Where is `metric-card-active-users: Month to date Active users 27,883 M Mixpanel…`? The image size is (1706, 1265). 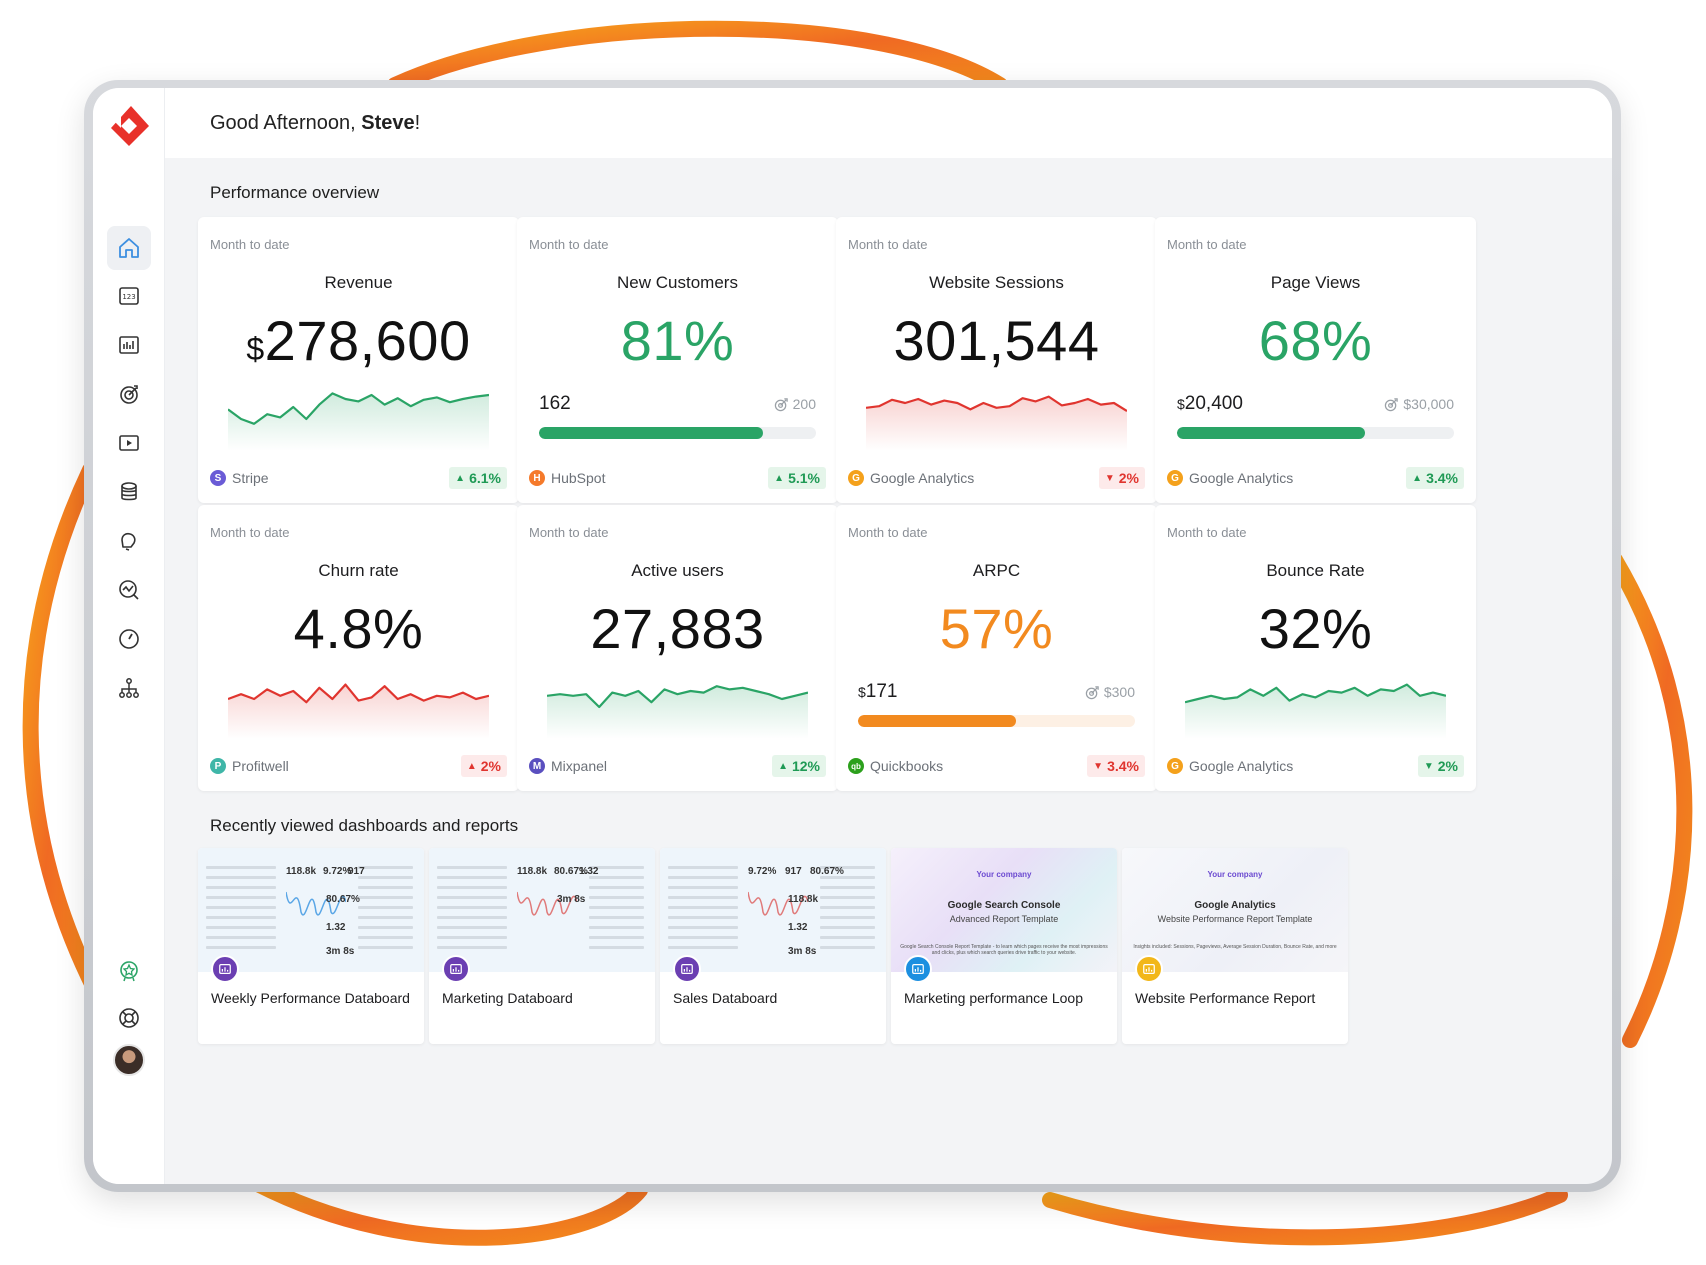 metric-card-active-users: Month to date Active users 27,883 M Mixpanel… is located at coordinates (677, 648).